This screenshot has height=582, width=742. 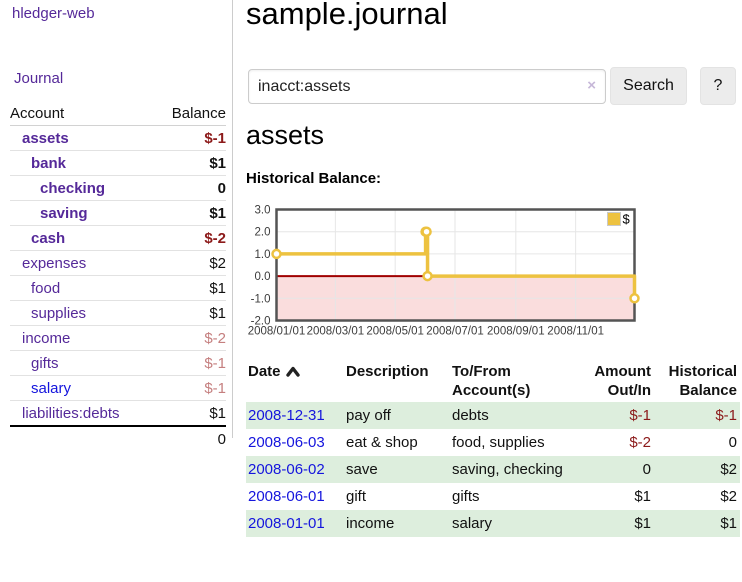 What do you see at coordinates (48, 238) in the screenshot?
I see `account-link-cash: cash` at bounding box center [48, 238].